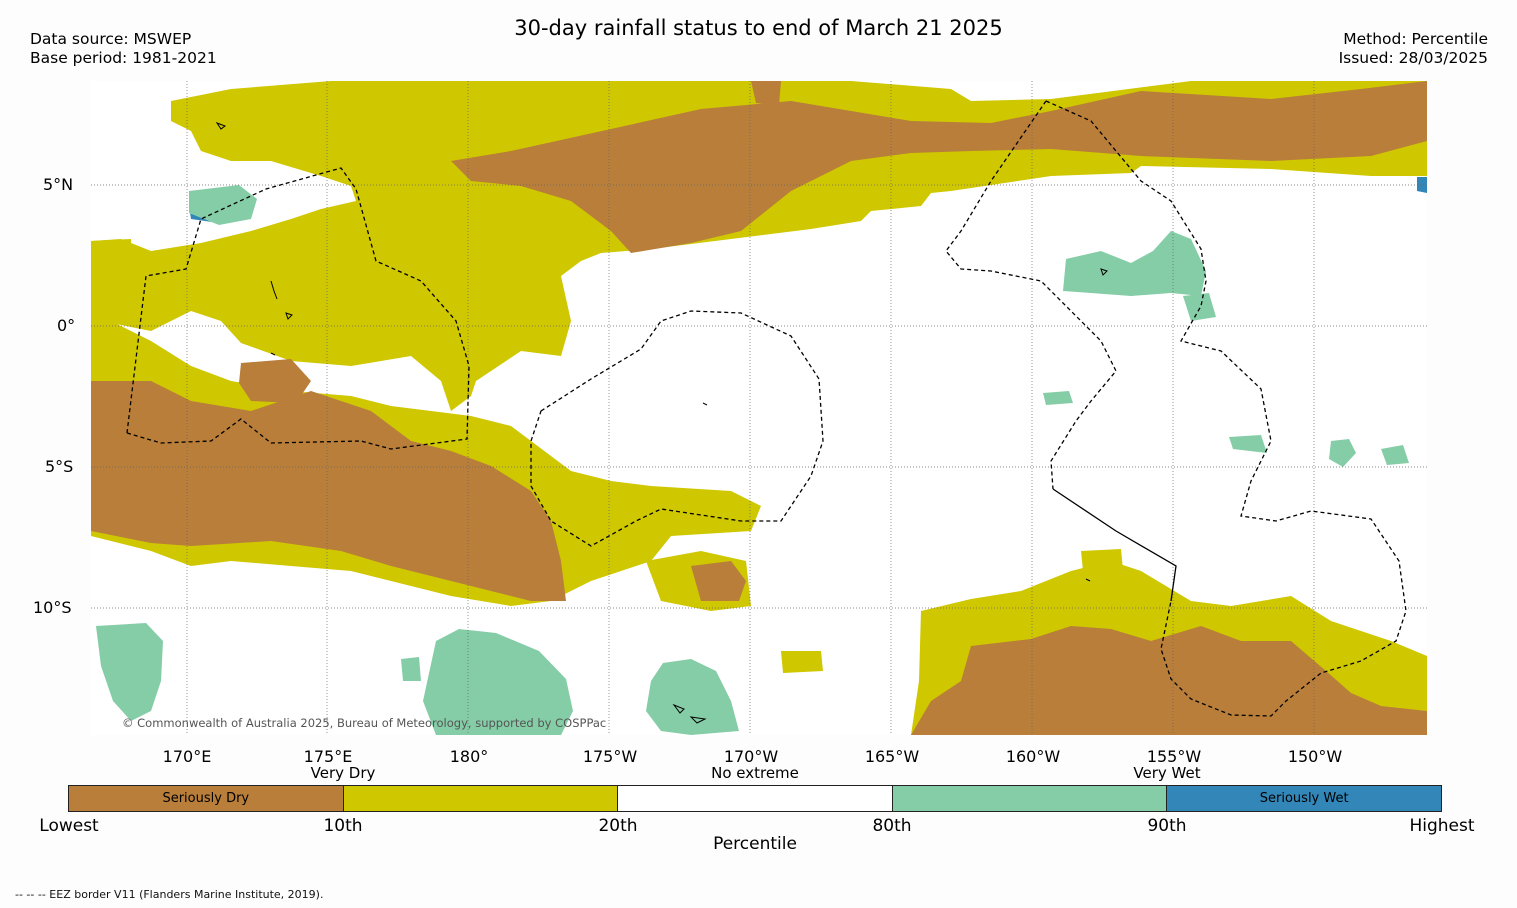 This screenshot has height=908, width=1517. I want to click on lon-label-170e: 170°E, so click(187, 756).